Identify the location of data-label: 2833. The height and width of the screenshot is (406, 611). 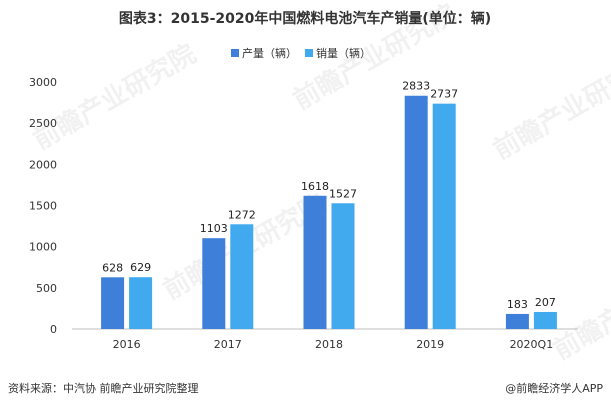
(416, 86).